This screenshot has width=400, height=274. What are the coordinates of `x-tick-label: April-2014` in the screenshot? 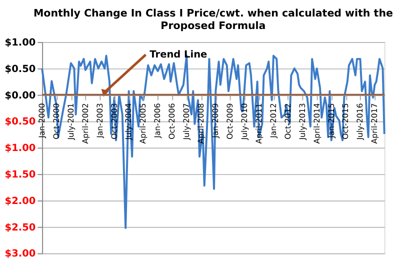 It's located at (317, 123).